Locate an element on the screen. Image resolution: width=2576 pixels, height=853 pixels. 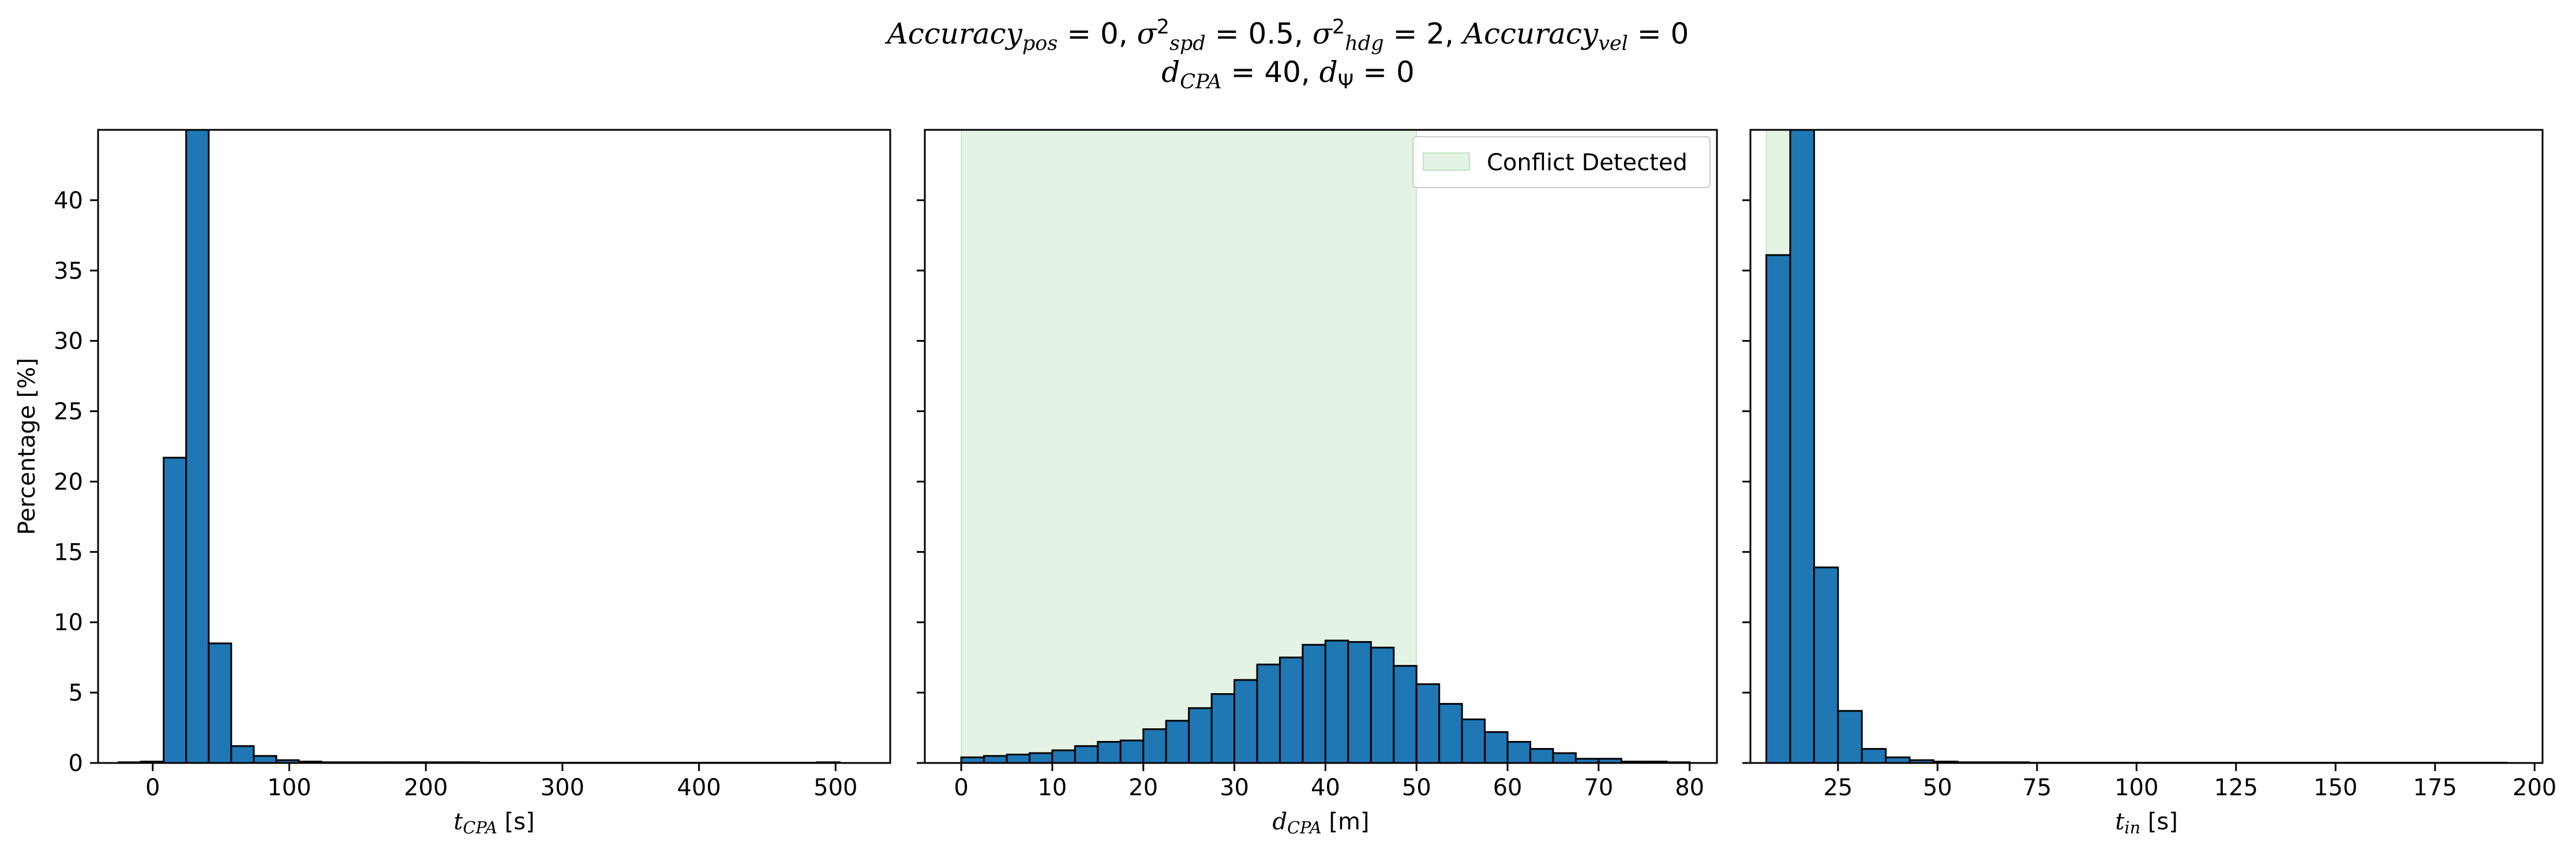
x-tick-label: 80 is located at coordinates (1689, 788).